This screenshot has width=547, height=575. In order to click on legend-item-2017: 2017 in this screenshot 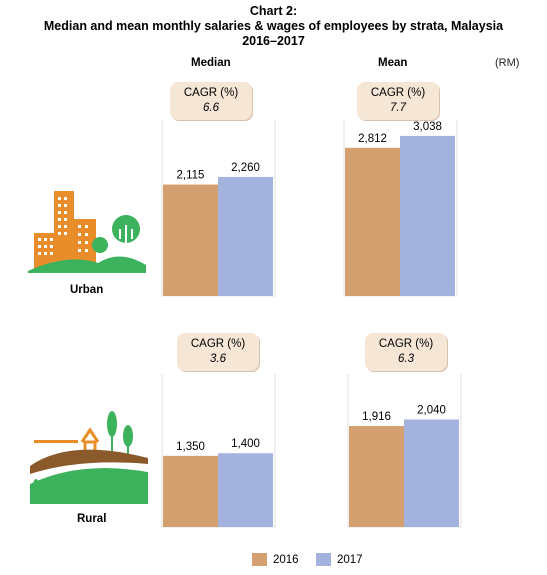, I will do `click(339, 559)`.